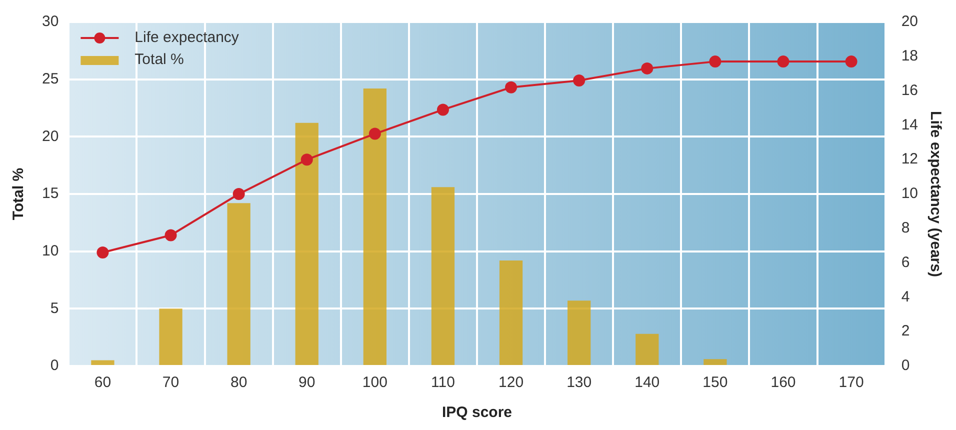  I want to click on y2-tick-label: 14, so click(909, 125).